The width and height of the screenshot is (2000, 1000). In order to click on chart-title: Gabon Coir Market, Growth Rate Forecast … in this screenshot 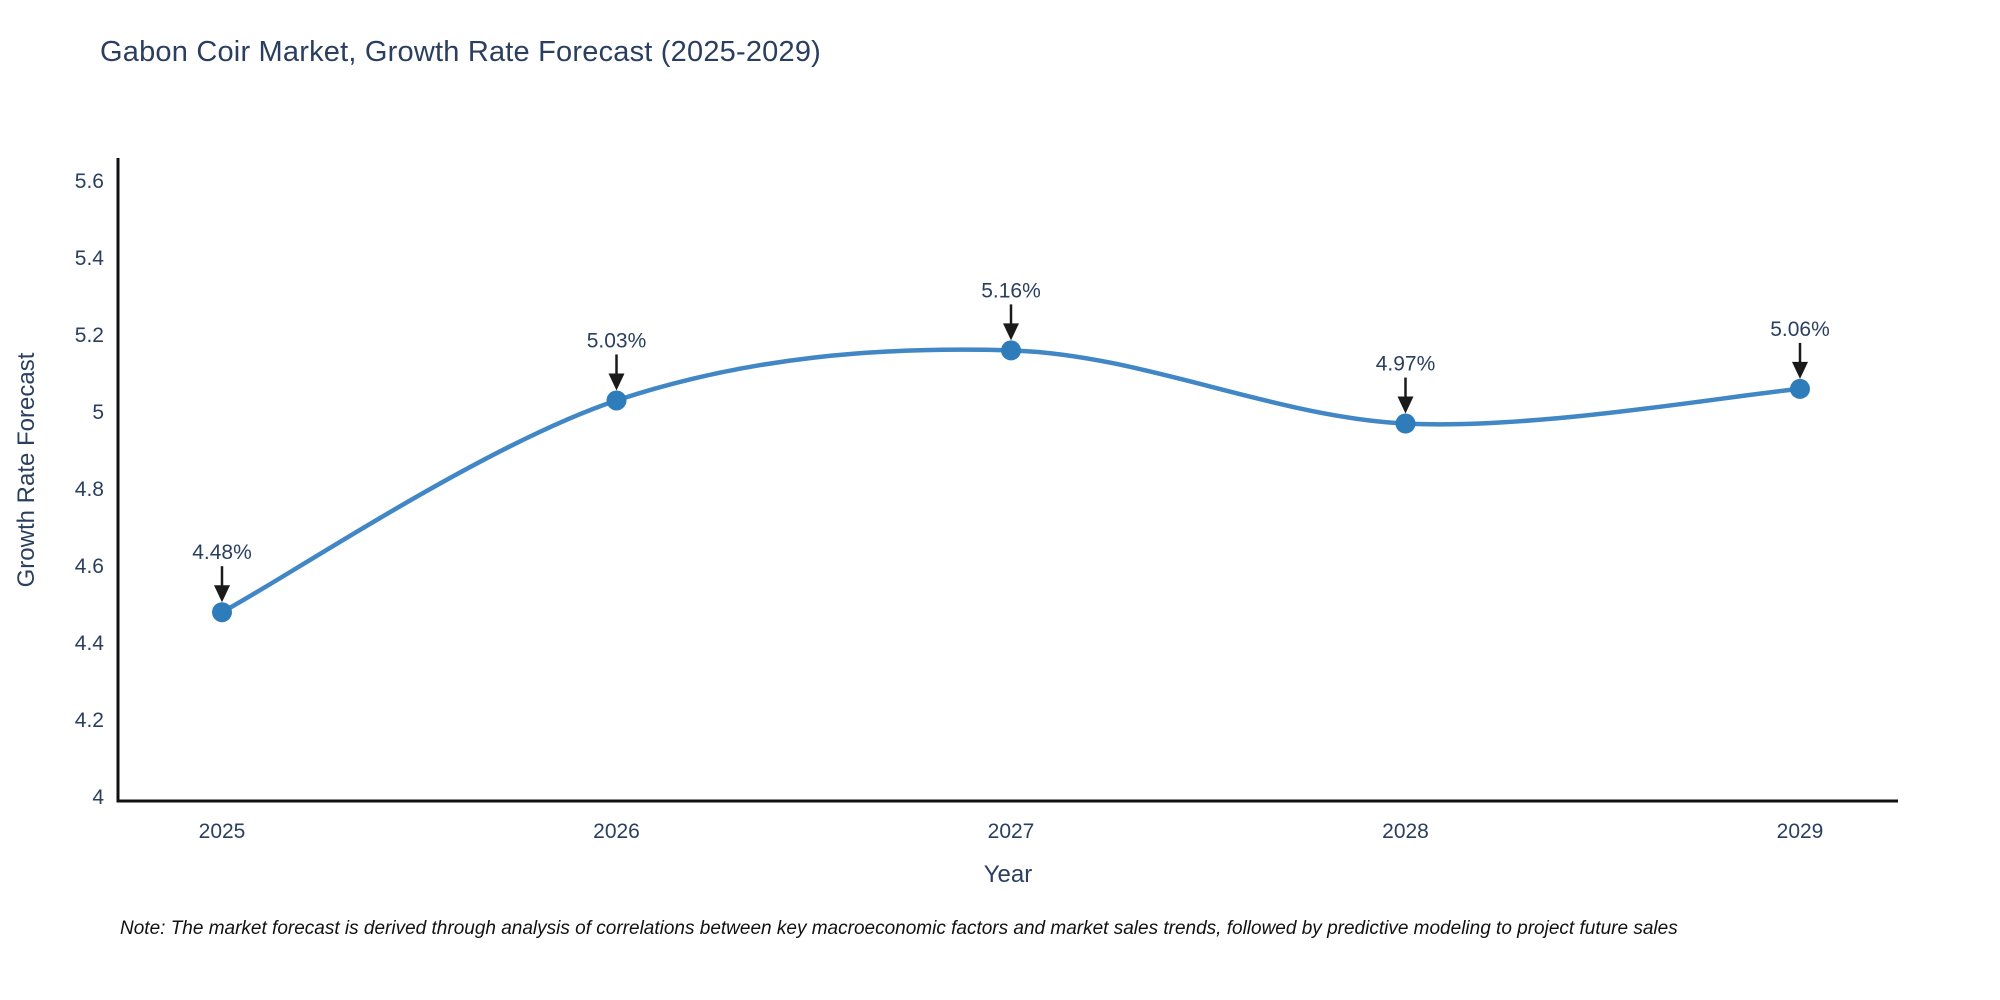, I will do `click(461, 52)`.